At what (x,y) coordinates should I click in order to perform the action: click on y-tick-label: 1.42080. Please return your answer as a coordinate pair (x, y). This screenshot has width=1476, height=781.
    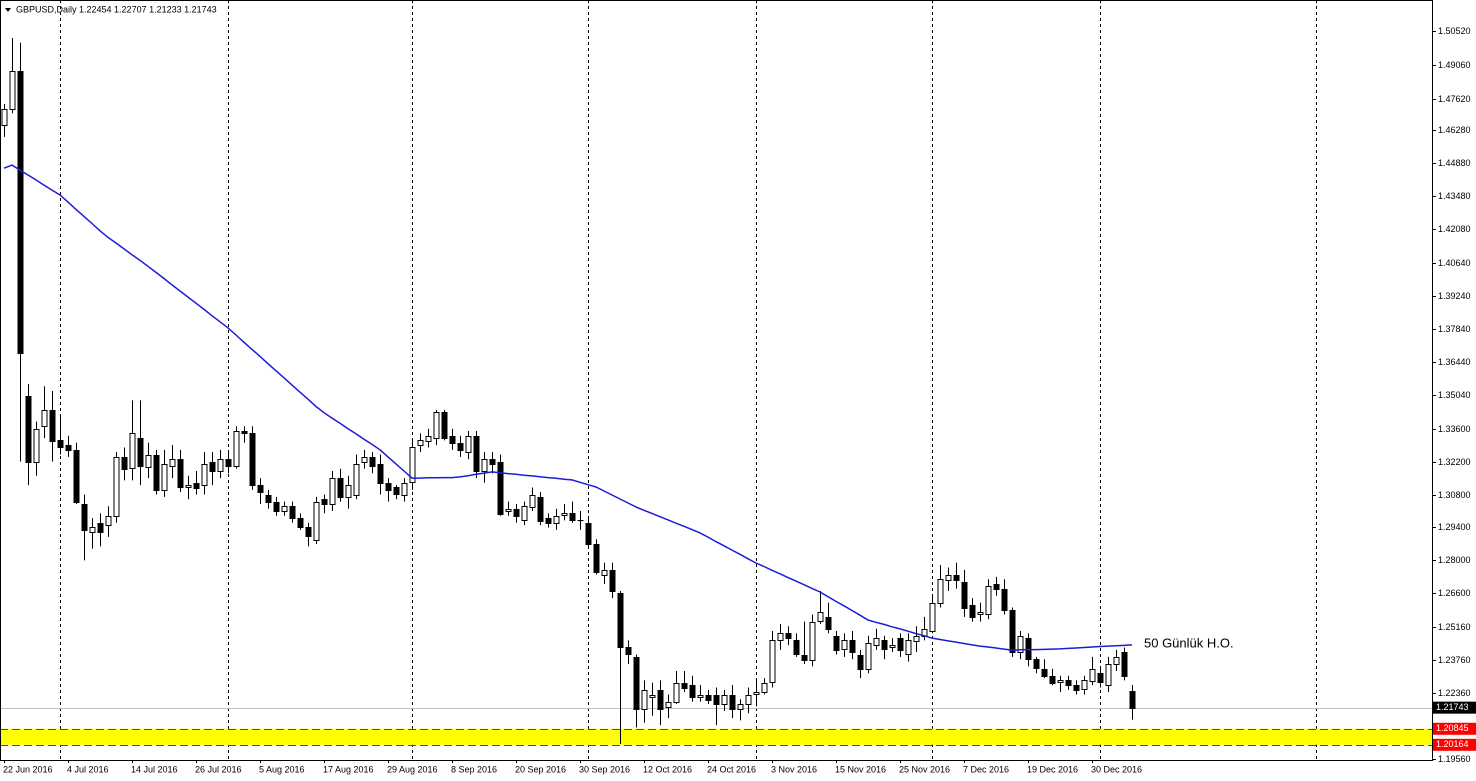
    Looking at the image, I should click on (1454, 229).